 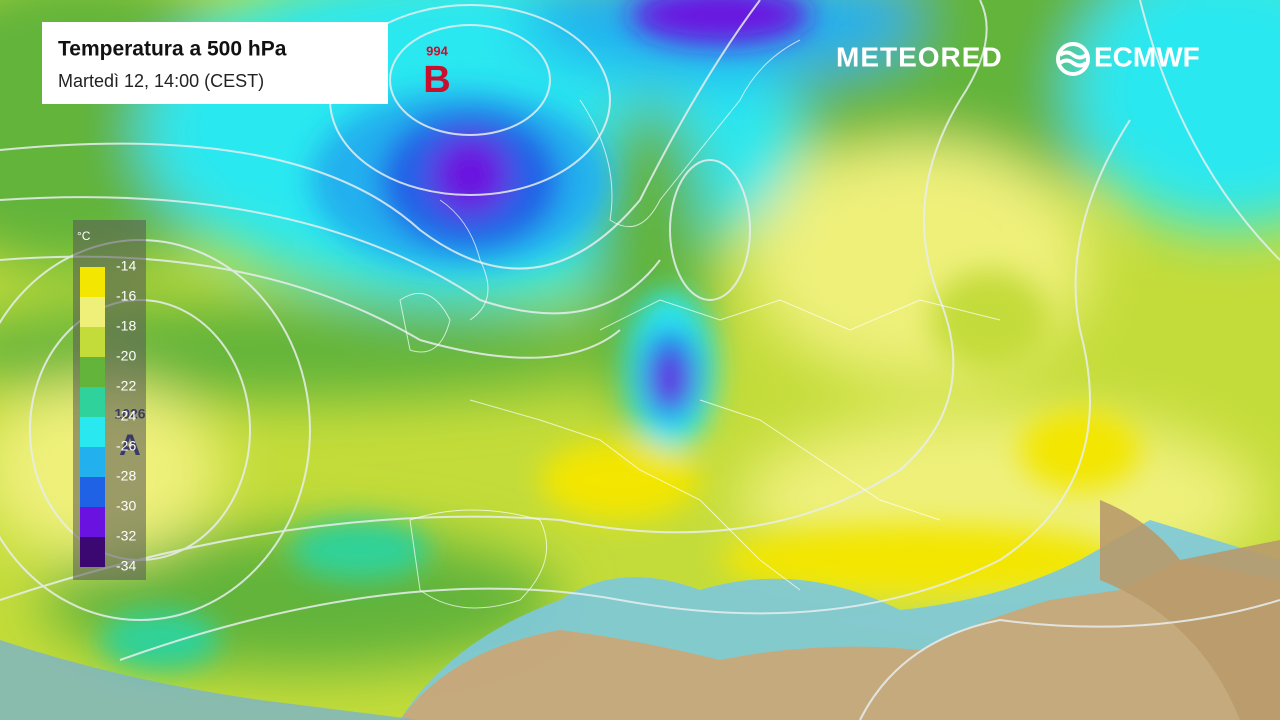 I want to click on legend: °C -14 -16 -18 -20 -22 -24 -26 -28 -30 -32 -34, so click(x=109, y=400).